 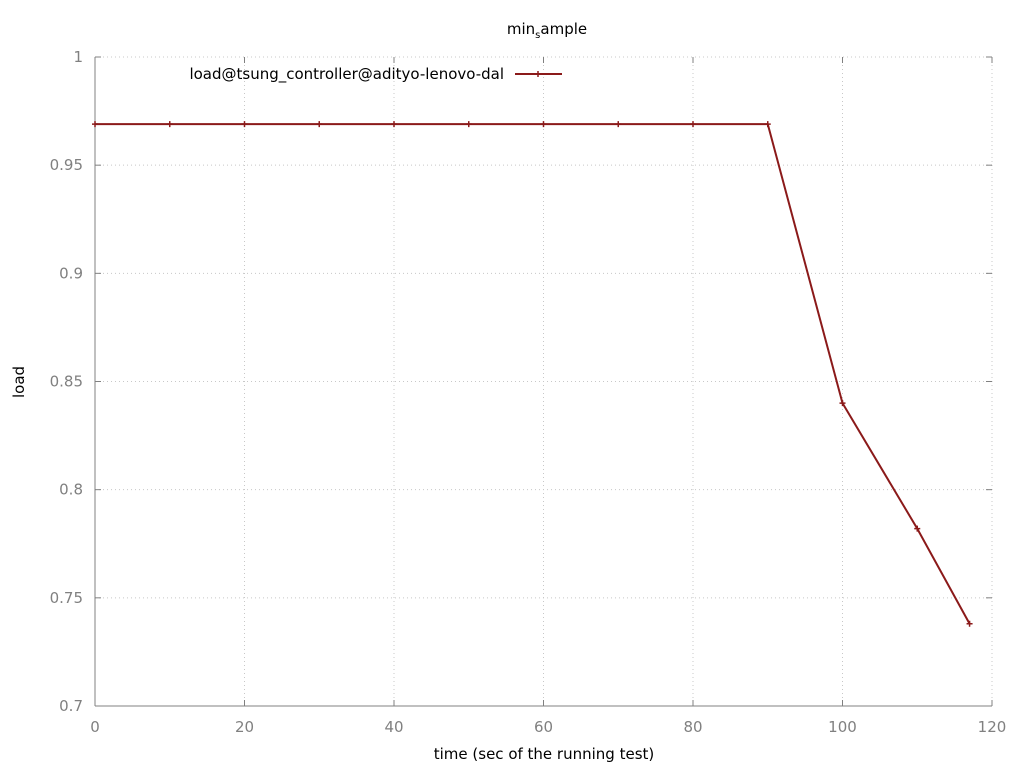 I want to click on x-tick-label: 100, so click(x=842, y=727).